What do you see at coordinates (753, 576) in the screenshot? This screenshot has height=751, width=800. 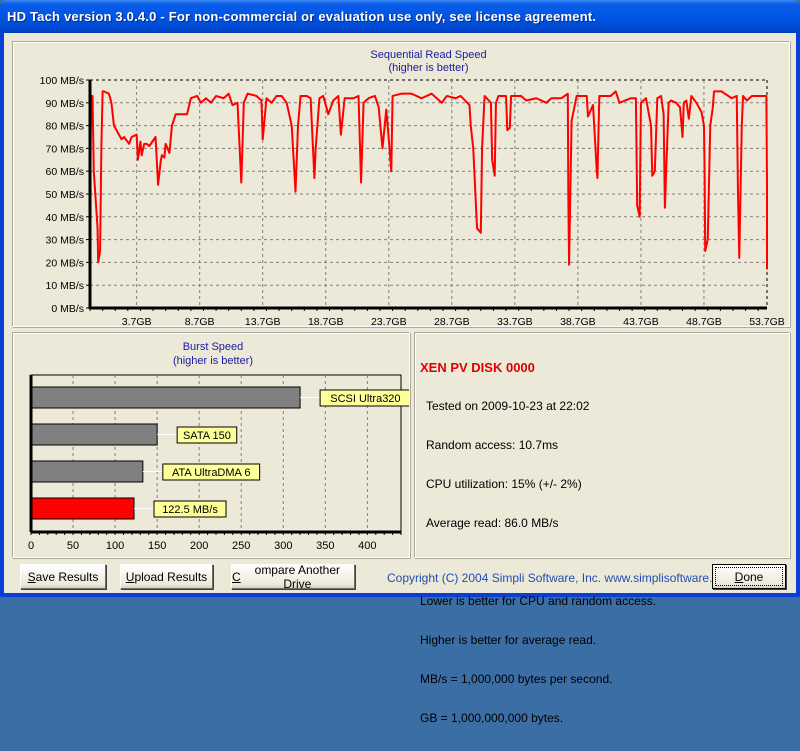 I see `button-label: one` at bounding box center [753, 576].